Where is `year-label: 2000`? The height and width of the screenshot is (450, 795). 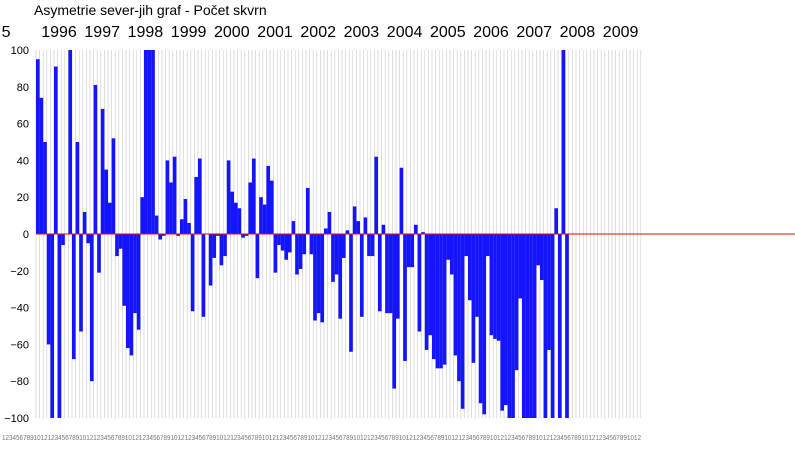 year-label: 2000 is located at coordinates (232, 32).